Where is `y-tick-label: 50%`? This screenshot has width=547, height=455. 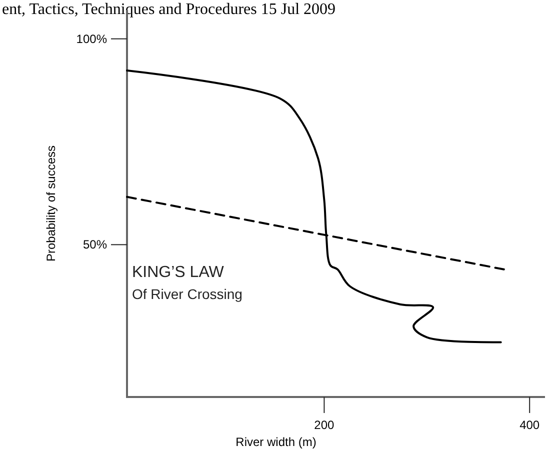 y-tick-label: 50% is located at coordinates (95, 245).